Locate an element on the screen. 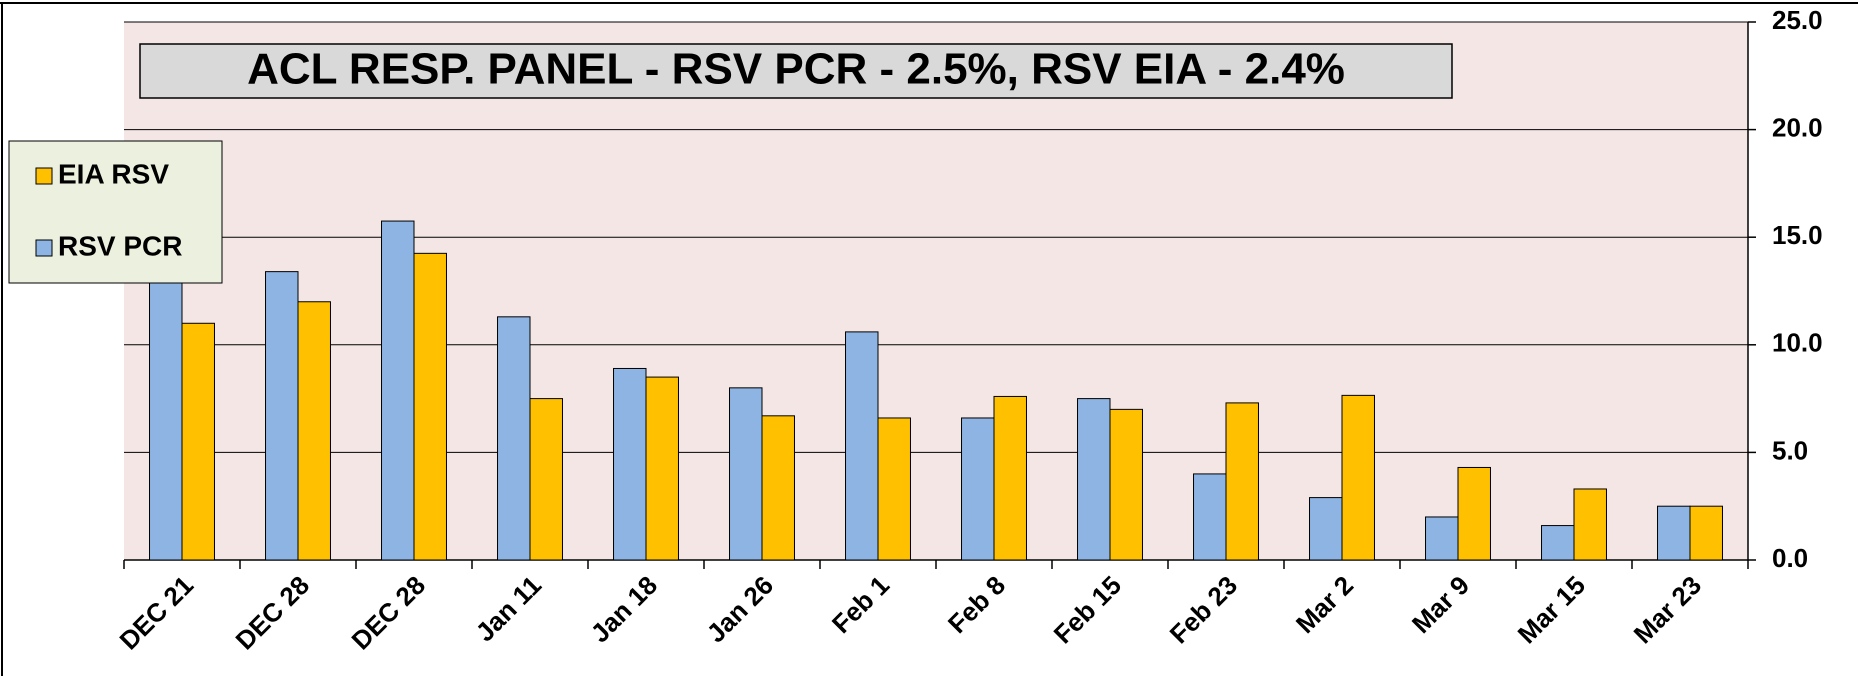 This screenshot has width=1858, height=676. y-tick-label: 15.0 is located at coordinates (1797, 235).